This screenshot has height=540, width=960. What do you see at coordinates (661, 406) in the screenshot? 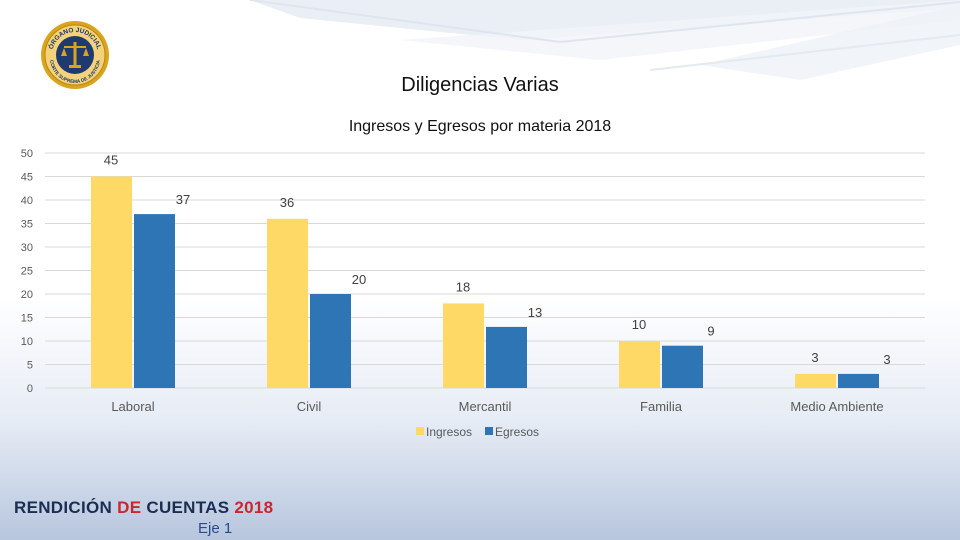
I see `x-category-label: Familia` at bounding box center [661, 406].